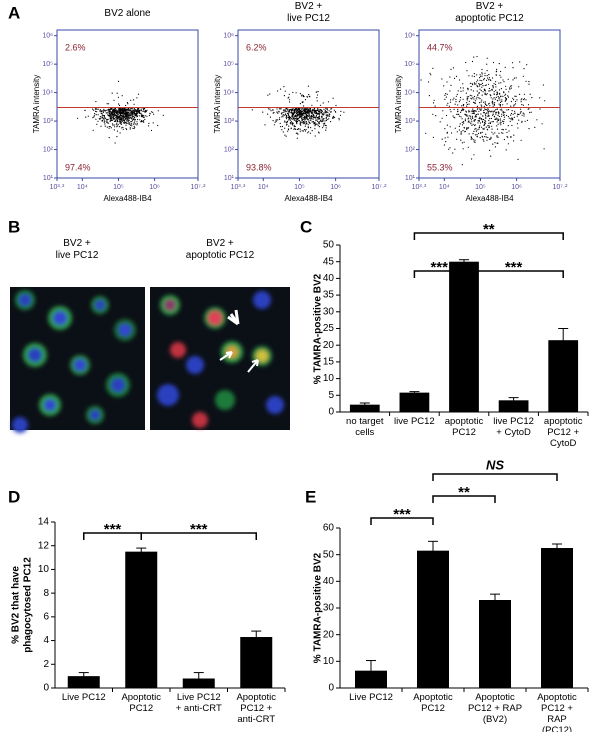 The image size is (600, 732). I want to click on bar, so click(141, 619).